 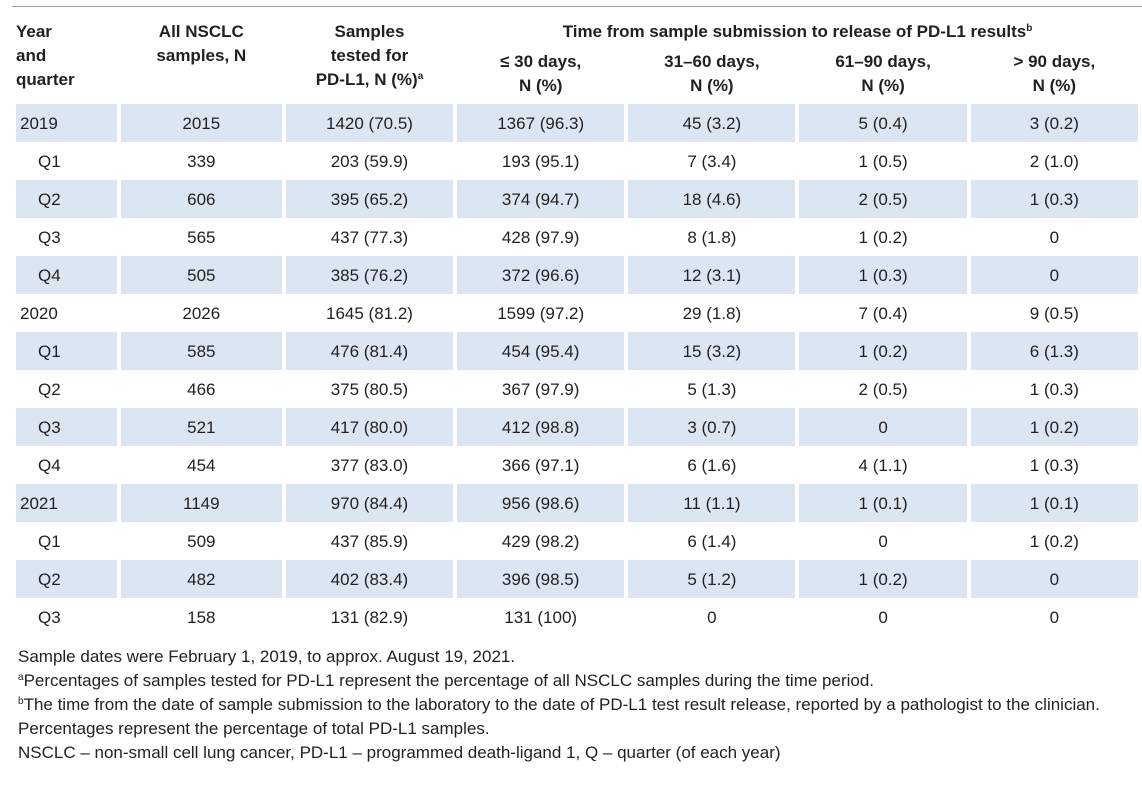 I want to click on cell-le-30-days: 1599 (97.2), so click(x=541, y=313).